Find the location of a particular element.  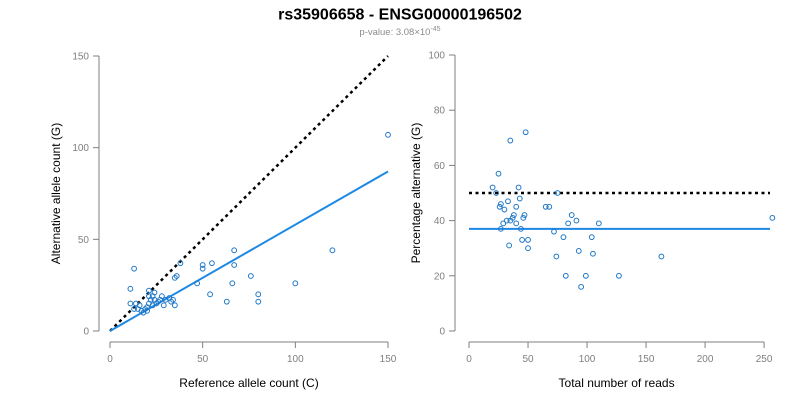

right-x-tick-label: 100 is located at coordinates (587, 359).